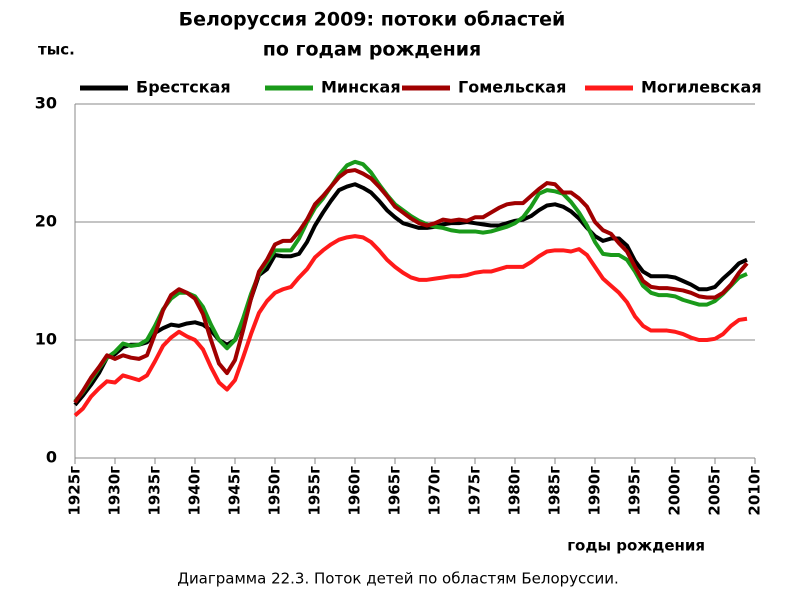 The image size is (800, 600). I want to click on x-tick-label: 1985г, so click(555, 491).